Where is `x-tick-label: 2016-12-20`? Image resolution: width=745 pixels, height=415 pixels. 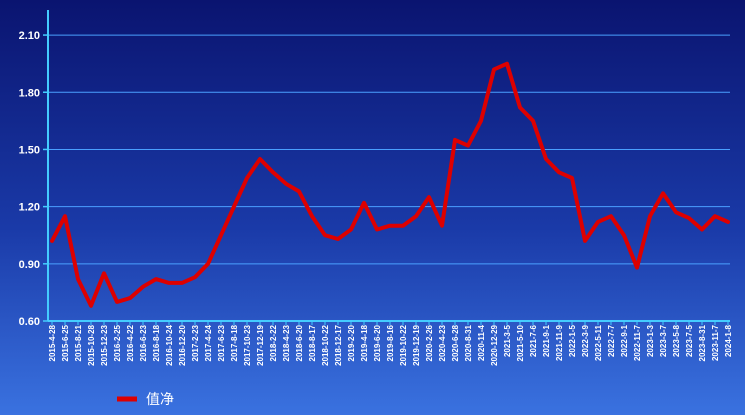
x-tick-label: 2016-12-20 is located at coordinates (182, 344).